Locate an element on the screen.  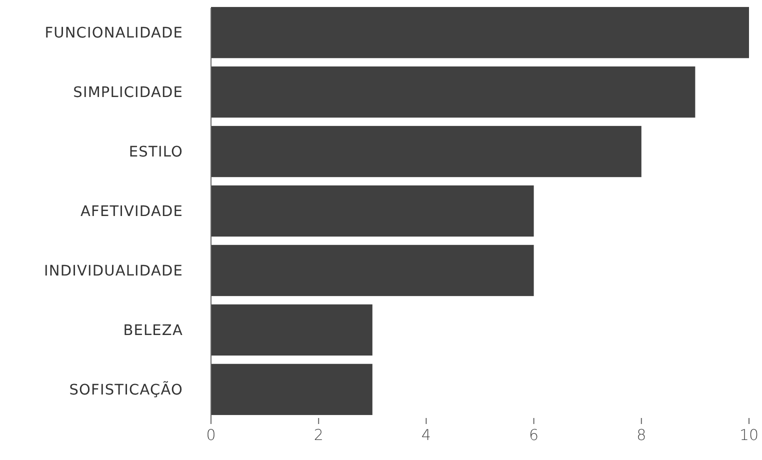
y-tick-label: INDIVIDUALIDADE is located at coordinates (113, 272).